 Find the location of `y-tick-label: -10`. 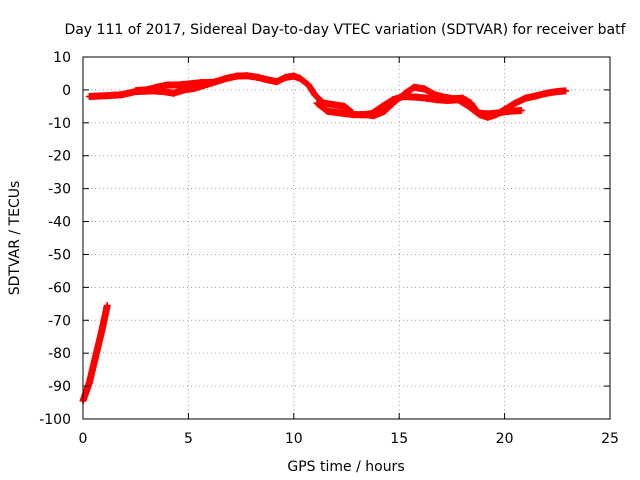

y-tick-label: -10 is located at coordinates (59, 124).